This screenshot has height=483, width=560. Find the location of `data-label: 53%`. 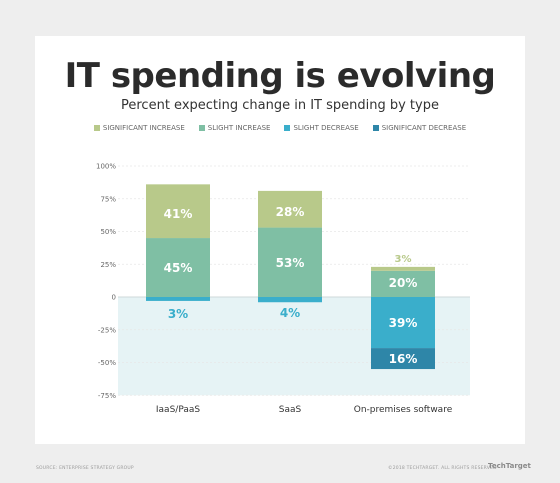

data-label: 53% is located at coordinates (290, 263).